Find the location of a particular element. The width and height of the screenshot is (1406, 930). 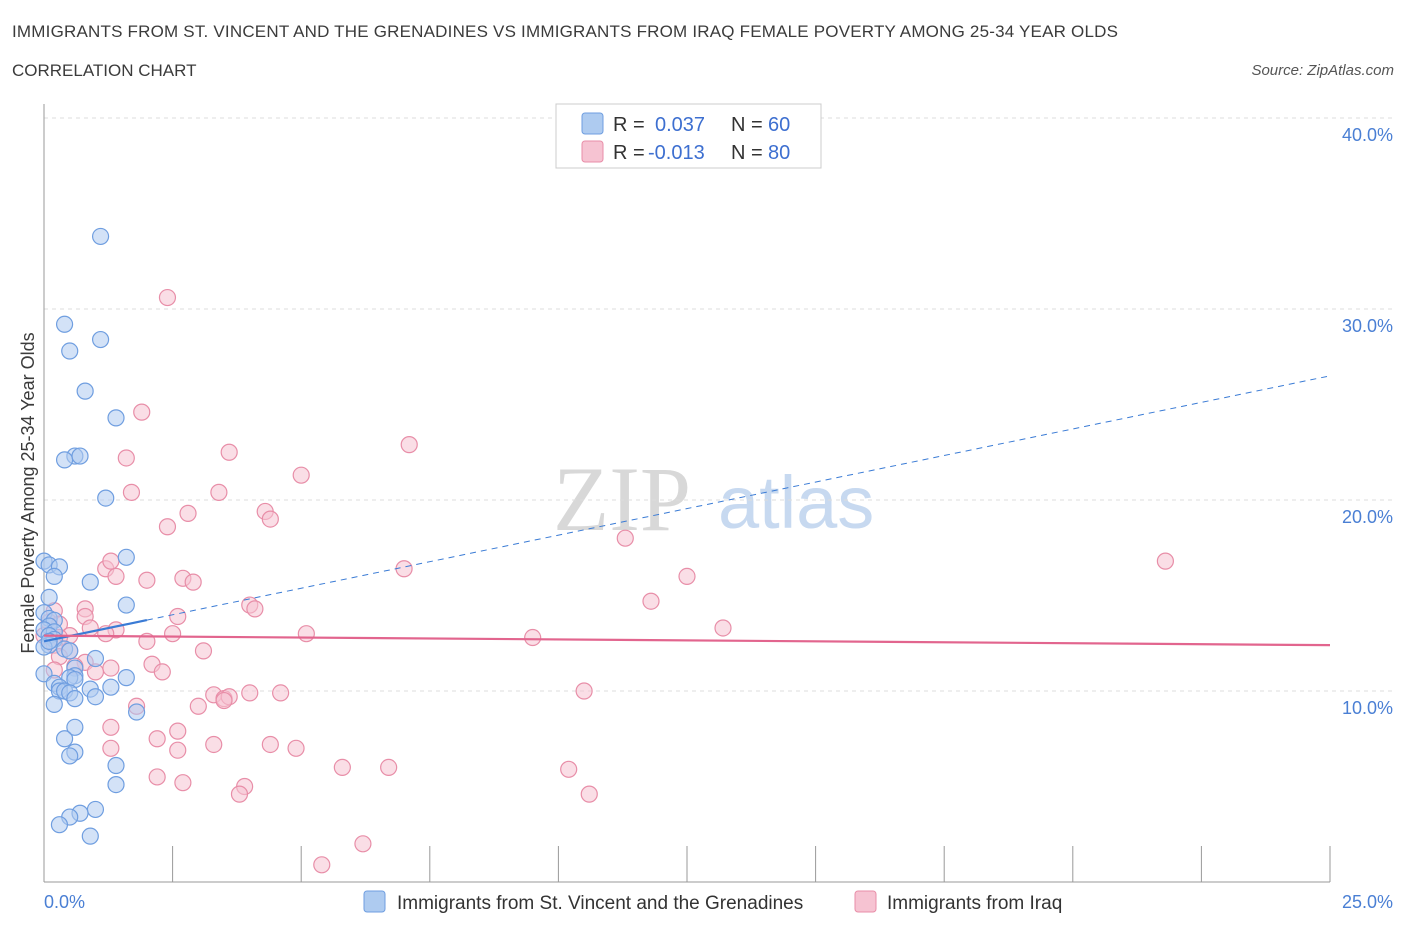

x-tick-label-min: 0.0% is located at coordinates (64, 902).